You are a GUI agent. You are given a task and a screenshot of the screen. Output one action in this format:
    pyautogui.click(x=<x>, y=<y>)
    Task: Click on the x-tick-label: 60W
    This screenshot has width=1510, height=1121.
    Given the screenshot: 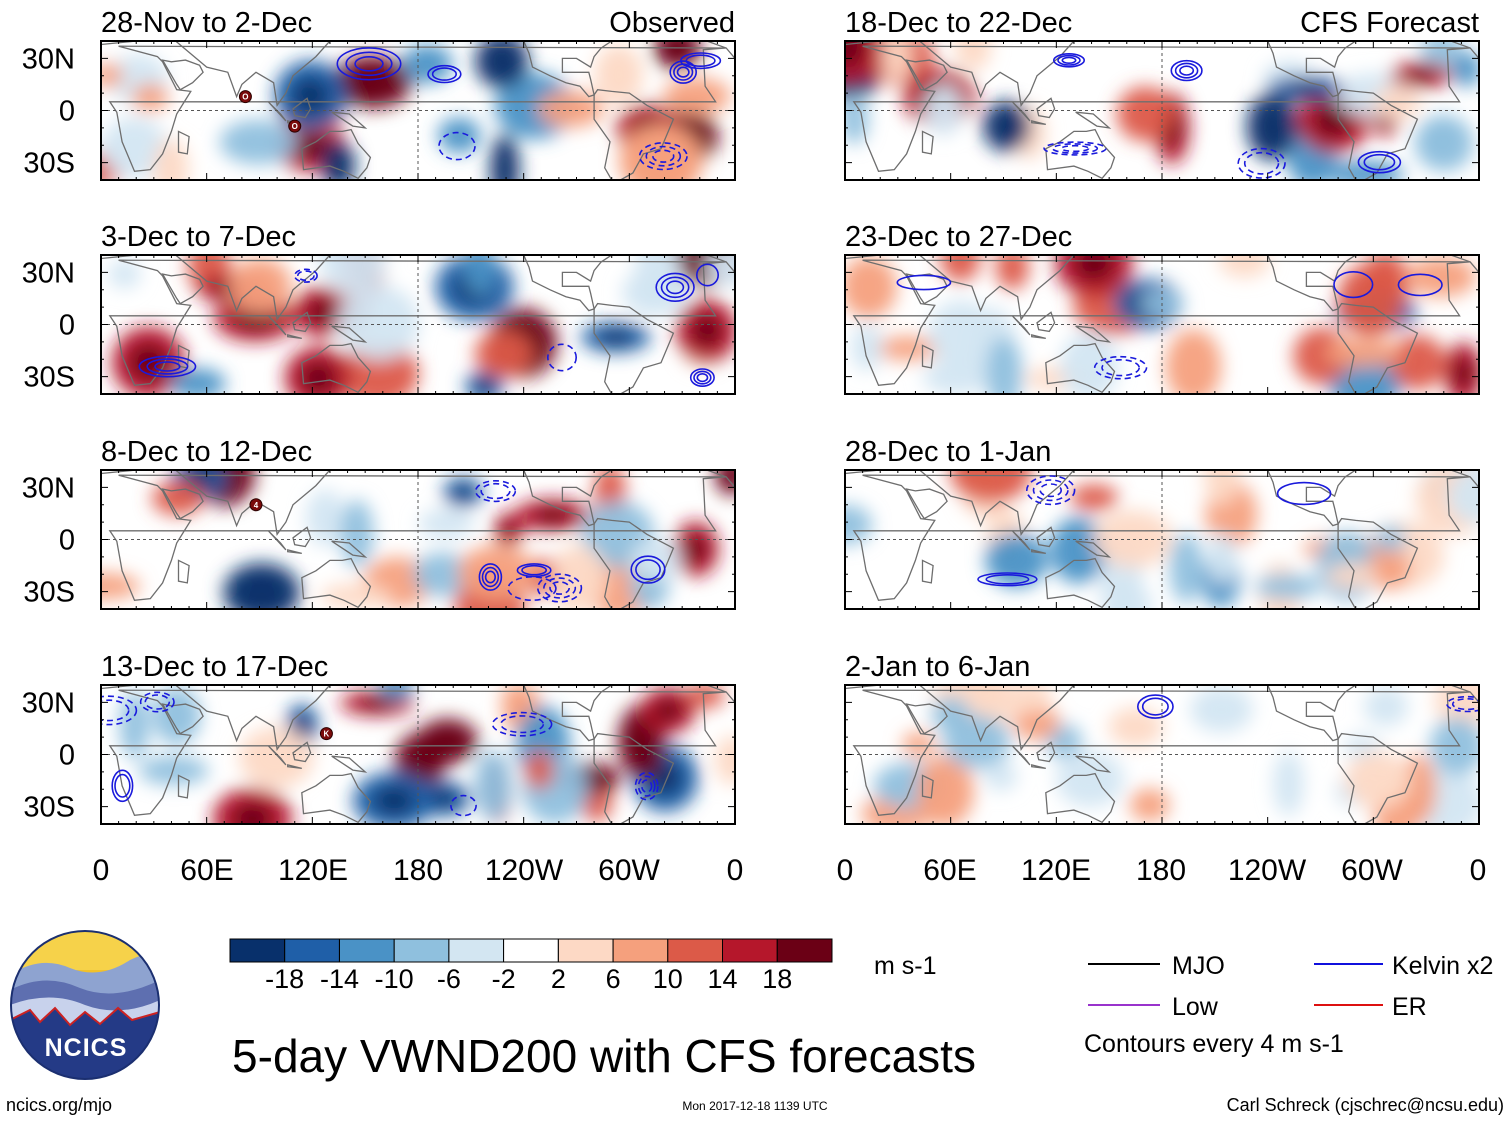 What is the action you would take?
    pyautogui.click(x=629, y=870)
    